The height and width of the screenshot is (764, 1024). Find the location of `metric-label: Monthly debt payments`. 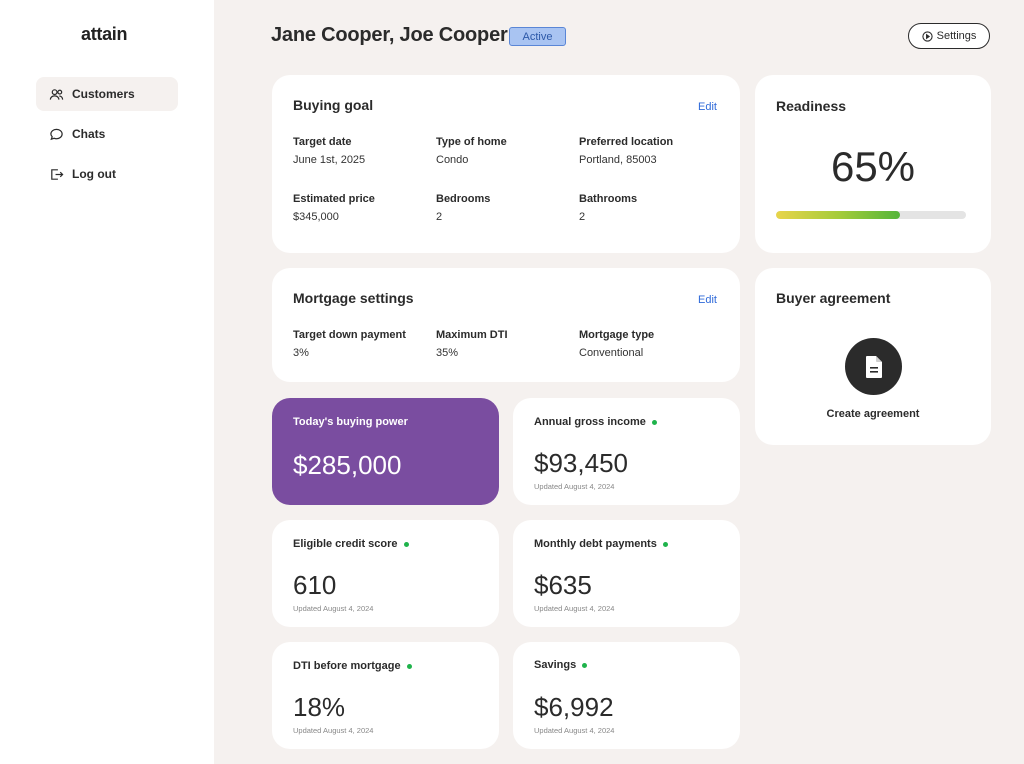

metric-label: Monthly debt payments is located at coordinates (595, 544).